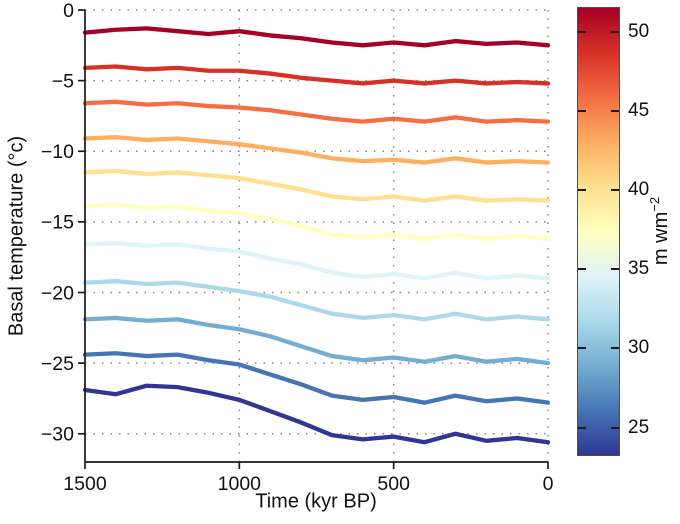 This screenshot has width=680, height=524. What do you see at coordinates (316, 75) in the screenshot?
I see `series-line-02-red` at bounding box center [316, 75].